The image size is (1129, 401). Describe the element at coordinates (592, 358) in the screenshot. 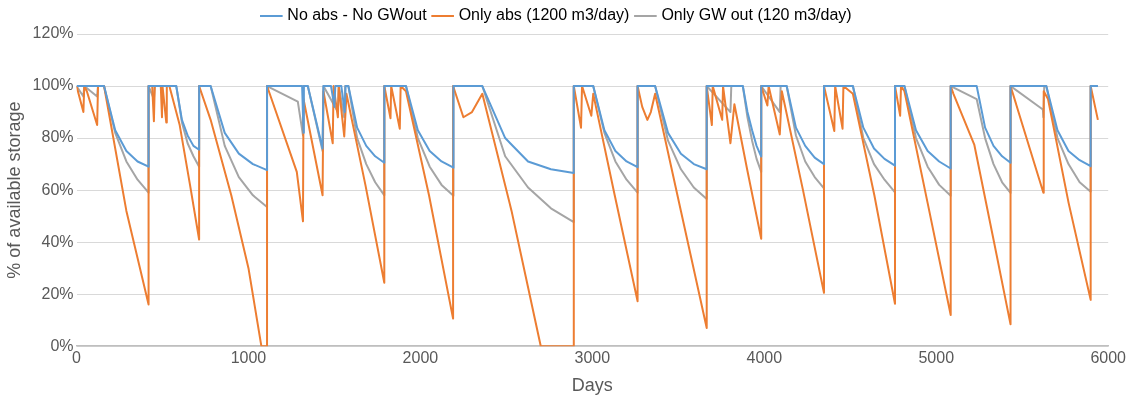

I see `x-tick-label: 3000` at that location.